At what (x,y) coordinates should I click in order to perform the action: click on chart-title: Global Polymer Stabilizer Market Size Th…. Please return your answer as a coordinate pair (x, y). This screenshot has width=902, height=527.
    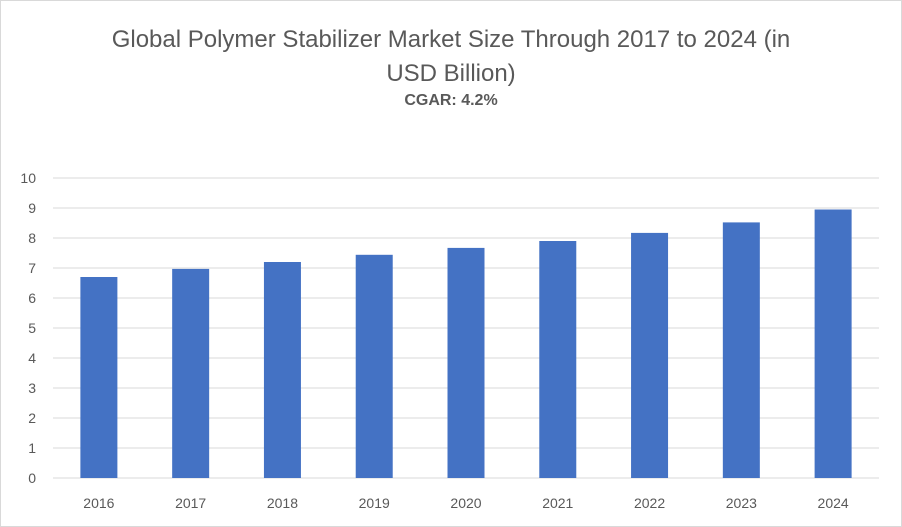
    Looking at the image, I should click on (451, 56).